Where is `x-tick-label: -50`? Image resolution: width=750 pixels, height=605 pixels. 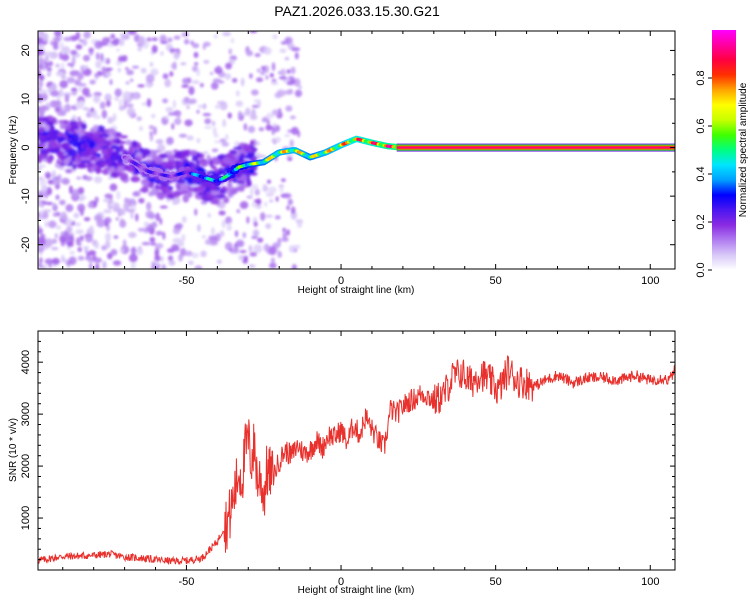
x-tick-label: -50 is located at coordinates (186, 281).